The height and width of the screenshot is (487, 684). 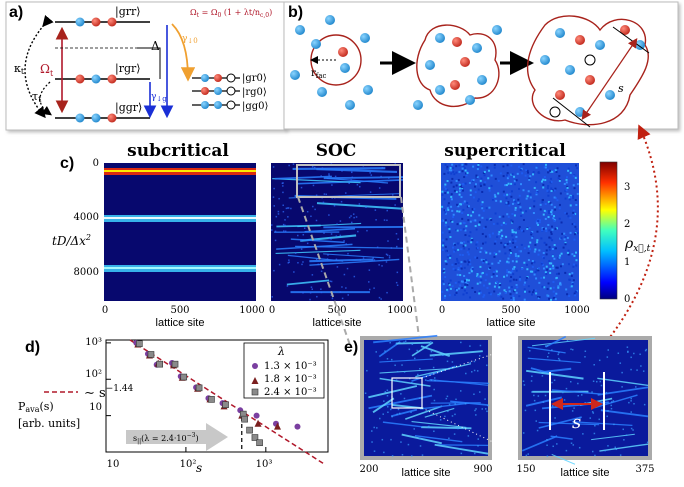 What do you see at coordinates (297, 426) in the screenshot?
I see `data-point-circle` at bounding box center [297, 426].